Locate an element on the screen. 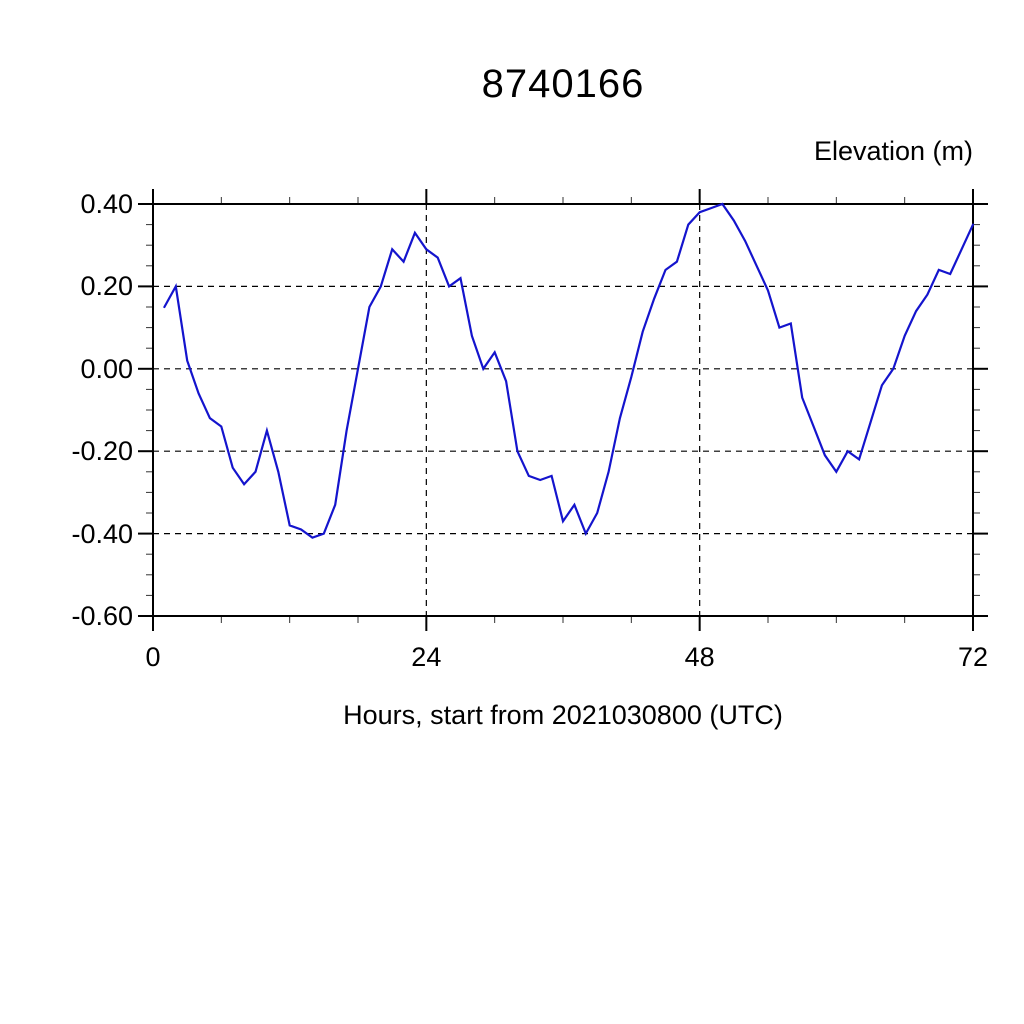 Image resolution: width=1024 pixels, height=1024 pixels. y-tick-label: -0.40 is located at coordinates (102, 533).